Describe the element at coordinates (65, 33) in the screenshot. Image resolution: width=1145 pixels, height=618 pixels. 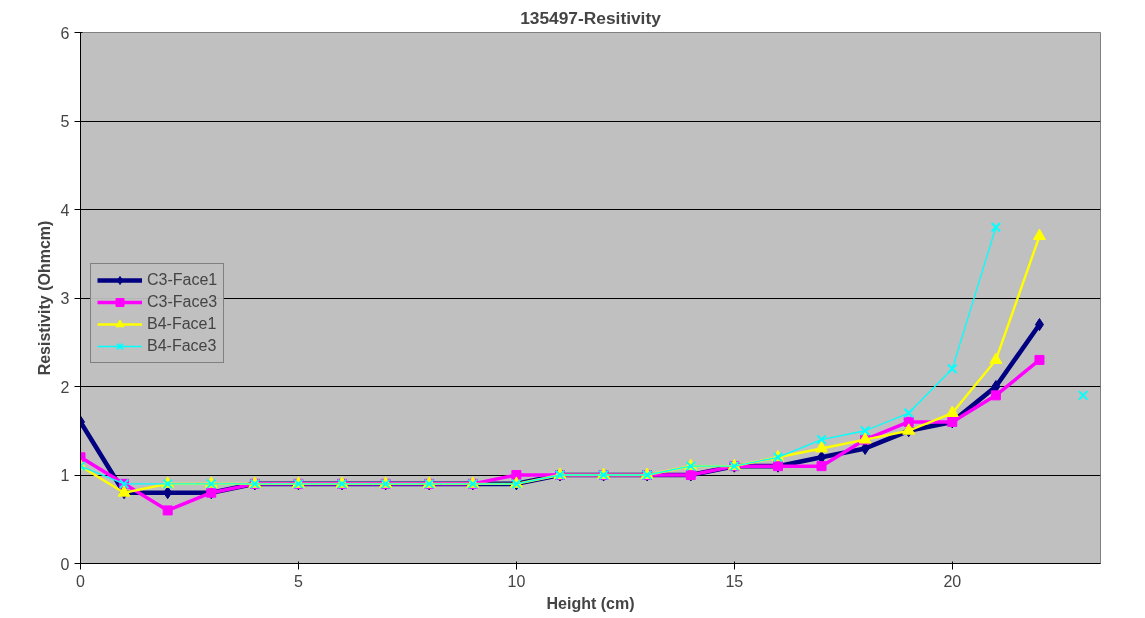
I see `y-tick-label: 6` at that location.